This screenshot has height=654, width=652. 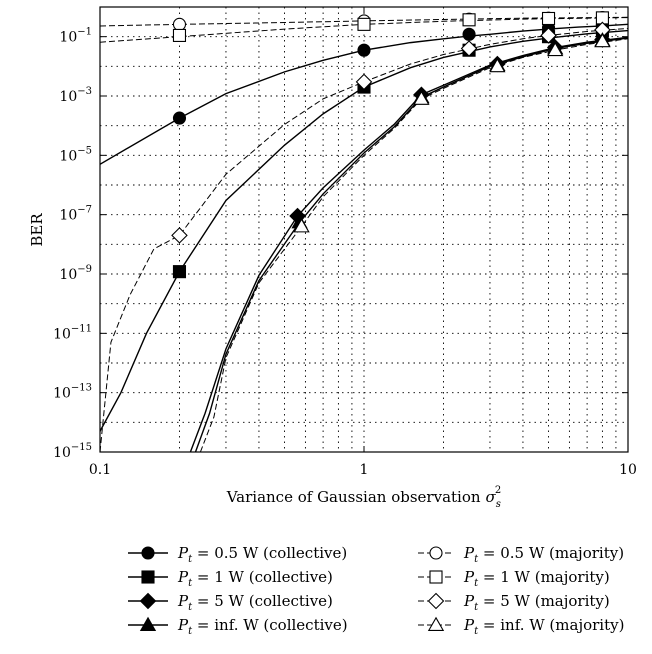 What do you see at coordinates (353, 497) in the screenshot?
I see `x-axis-label-text: Variance of Gaussian observation` at bounding box center [353, 497].